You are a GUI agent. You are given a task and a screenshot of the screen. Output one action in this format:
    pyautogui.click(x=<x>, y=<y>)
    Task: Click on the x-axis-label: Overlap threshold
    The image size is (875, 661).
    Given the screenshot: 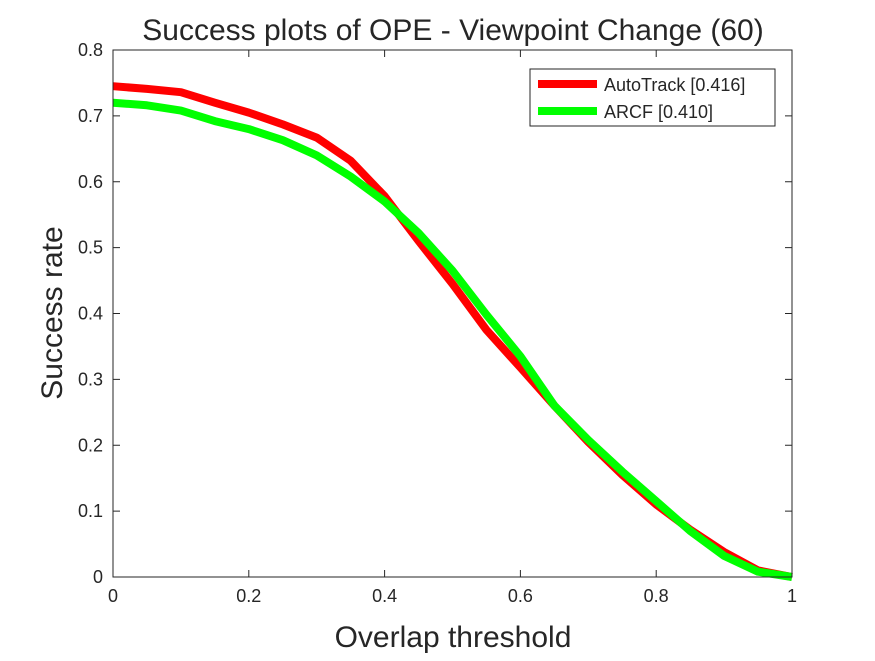 What is the action you would take?
    pyautogui.click(x=453, y=637)
    